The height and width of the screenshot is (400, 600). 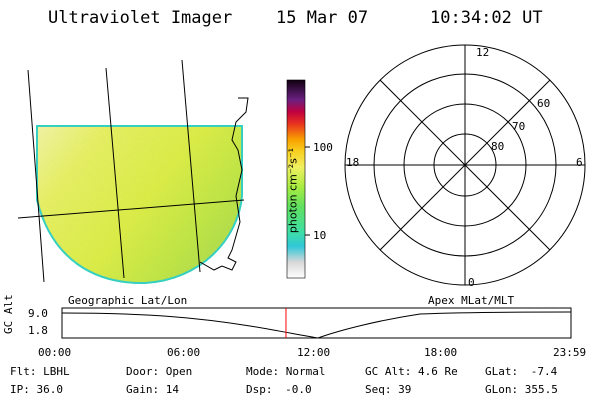 I want to click on info-dsp: Dsp: -0.0, so click(x=279, y=389).